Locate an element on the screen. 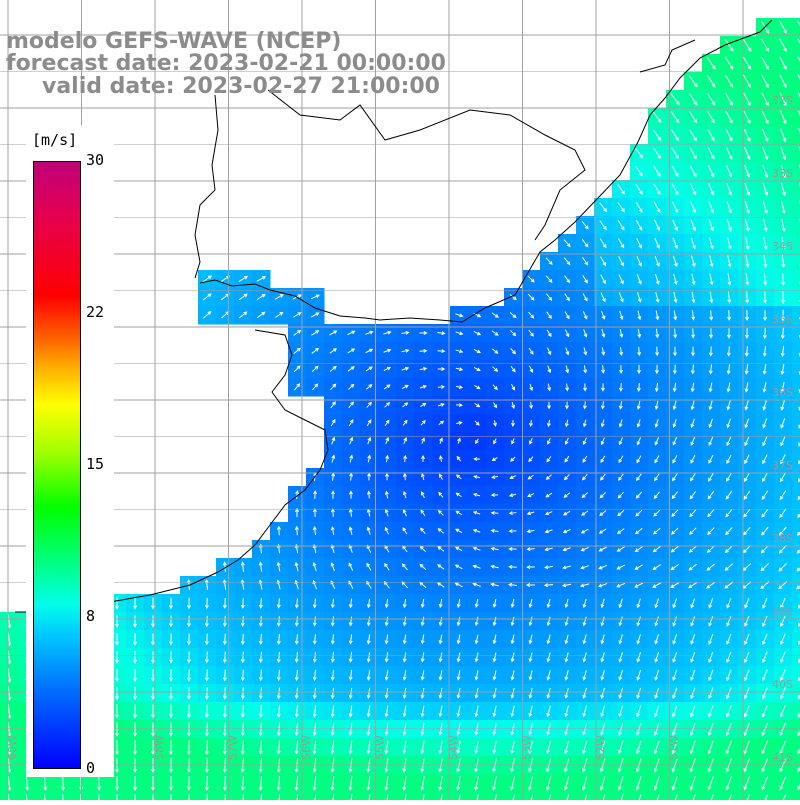 The height and width of the screenshot is (805, 800). lon-label: 54W is located at coordinates (453, 747).